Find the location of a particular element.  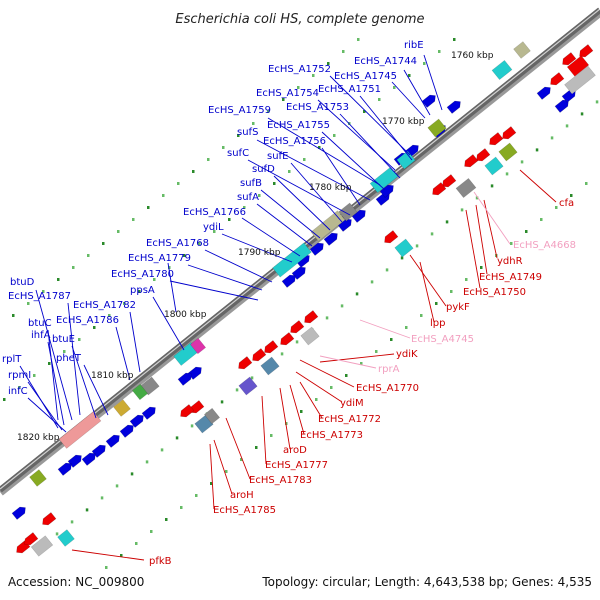

gene-label-ydiL: ydiL is located at coordinates (213, 227).